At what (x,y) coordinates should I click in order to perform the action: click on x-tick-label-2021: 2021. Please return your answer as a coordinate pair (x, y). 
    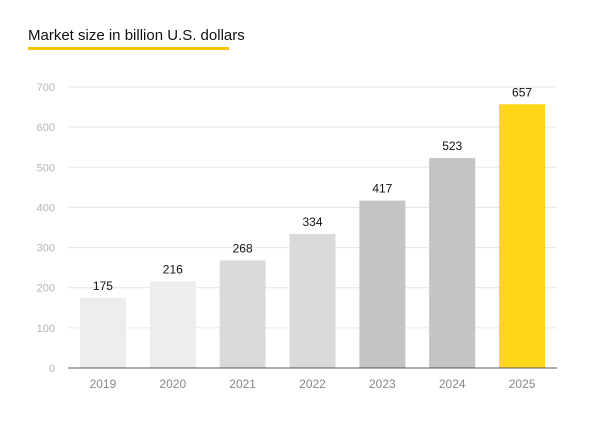
    Looking at the image, I should click on (242, 384).